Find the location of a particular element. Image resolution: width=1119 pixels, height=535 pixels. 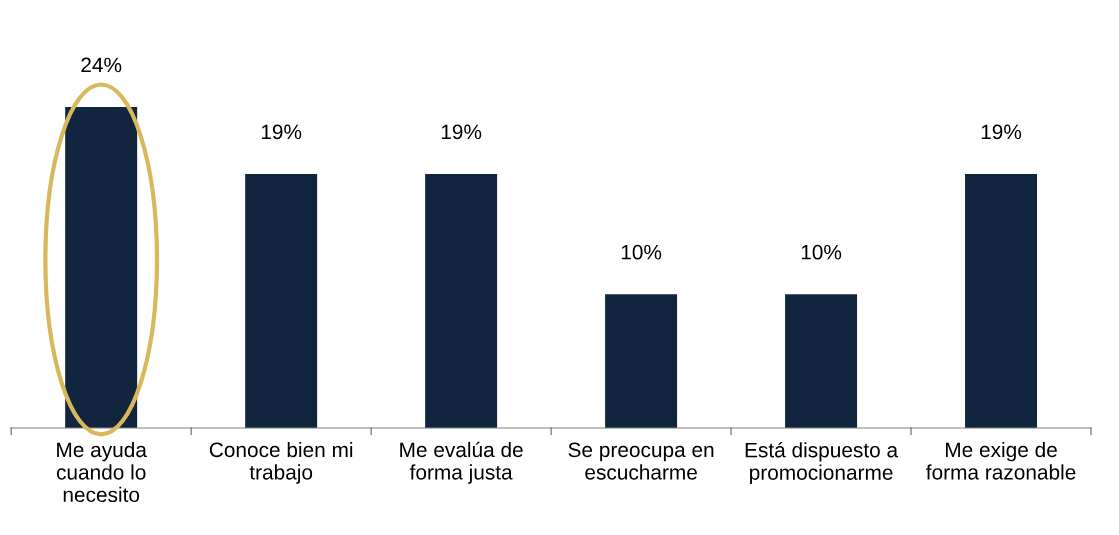

x-tick-label: Se preocupa en escucharme is located at coordinates (641, 461).